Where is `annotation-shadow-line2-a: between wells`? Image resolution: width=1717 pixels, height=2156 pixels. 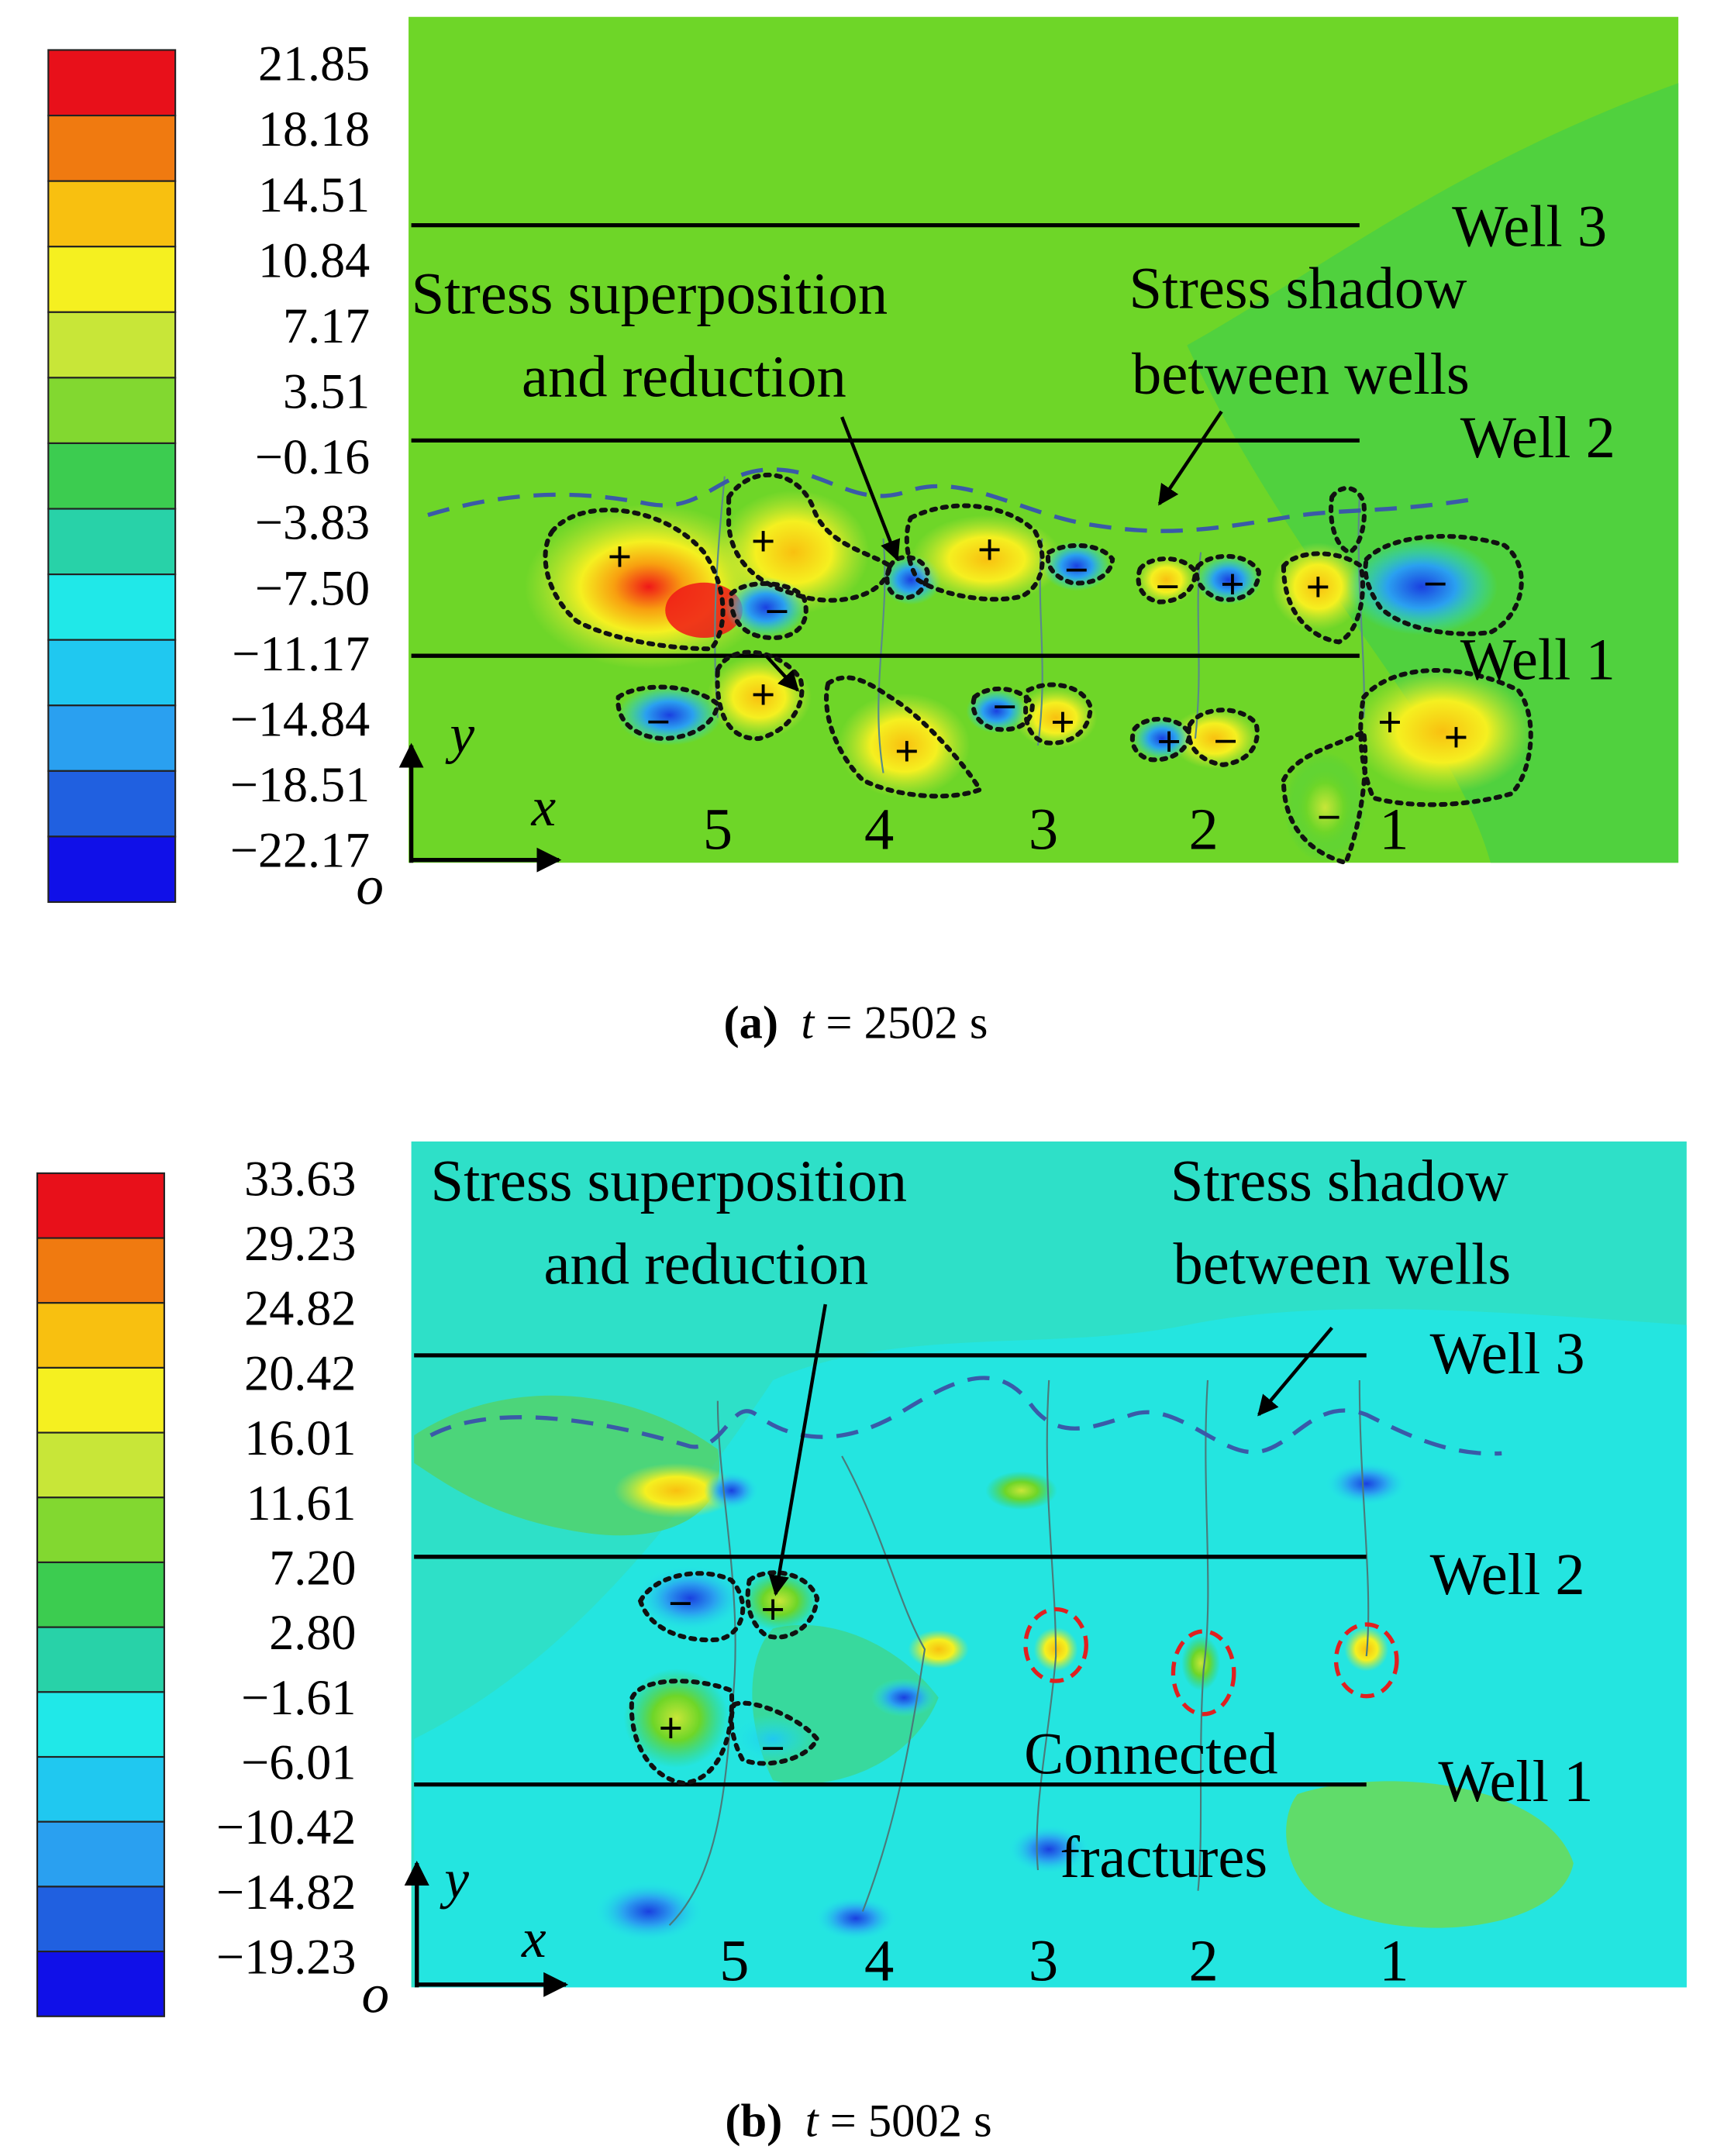
annotation-shadow-line2-a: between wells is located at coordinates (1301, 374).